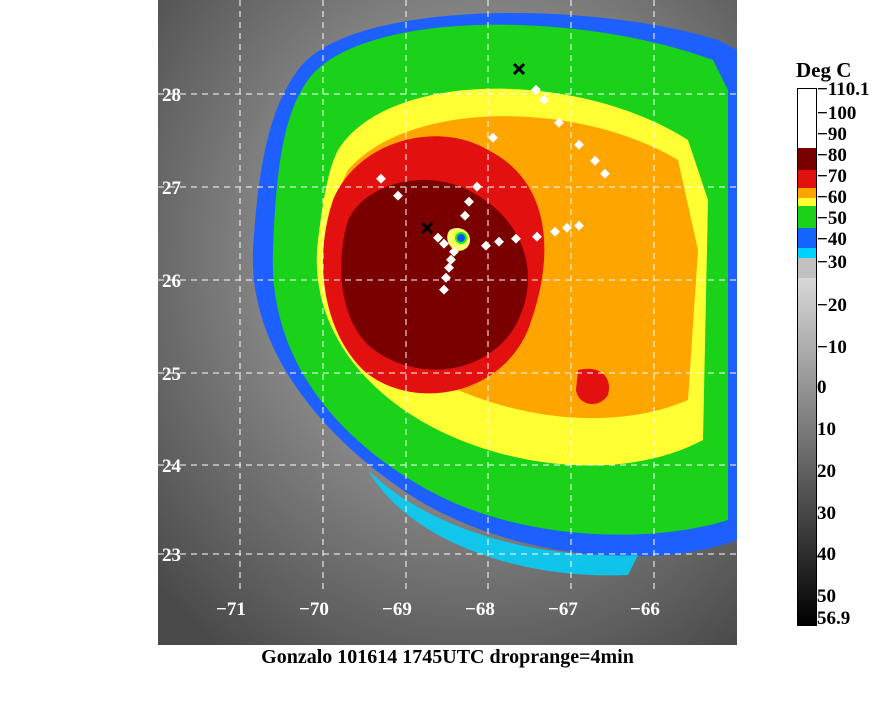  Describe the element at coordinates (832, 305) in the screenshot. I see `colorbar-tick: −20` at that location.